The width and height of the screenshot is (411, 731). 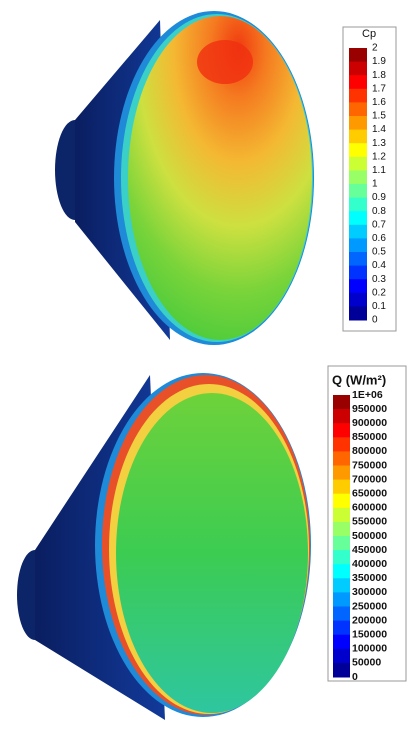 What do you see at coordinates (379, 129) in the screenshot?
I see `legend-label: 1.4` at bounding box center [379, 129].